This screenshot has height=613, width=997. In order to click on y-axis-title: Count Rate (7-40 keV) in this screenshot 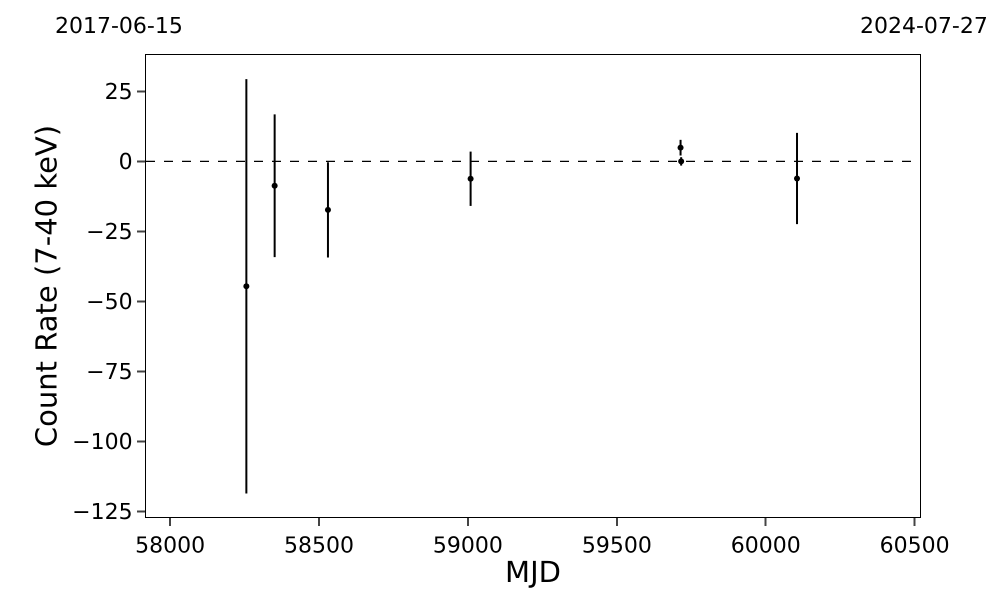, I will do `click(47, 286)`.